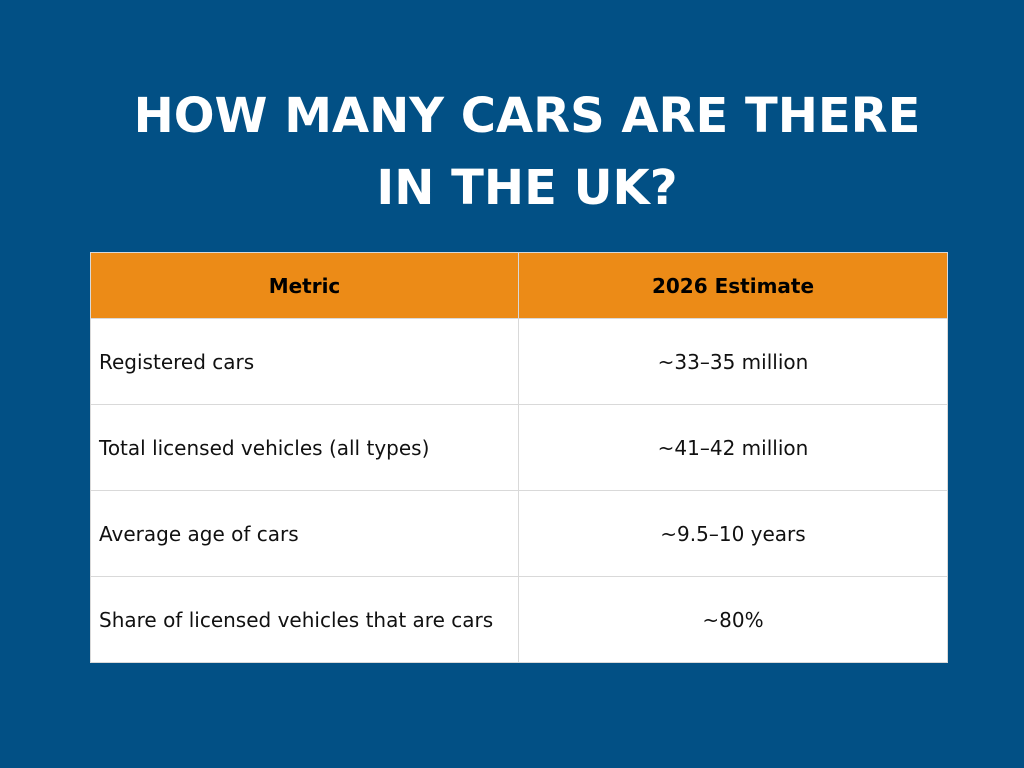 The width and height of the screenshot is (1024, 768). I want to click on metric-cell: Registered cars, so click(304, 361).